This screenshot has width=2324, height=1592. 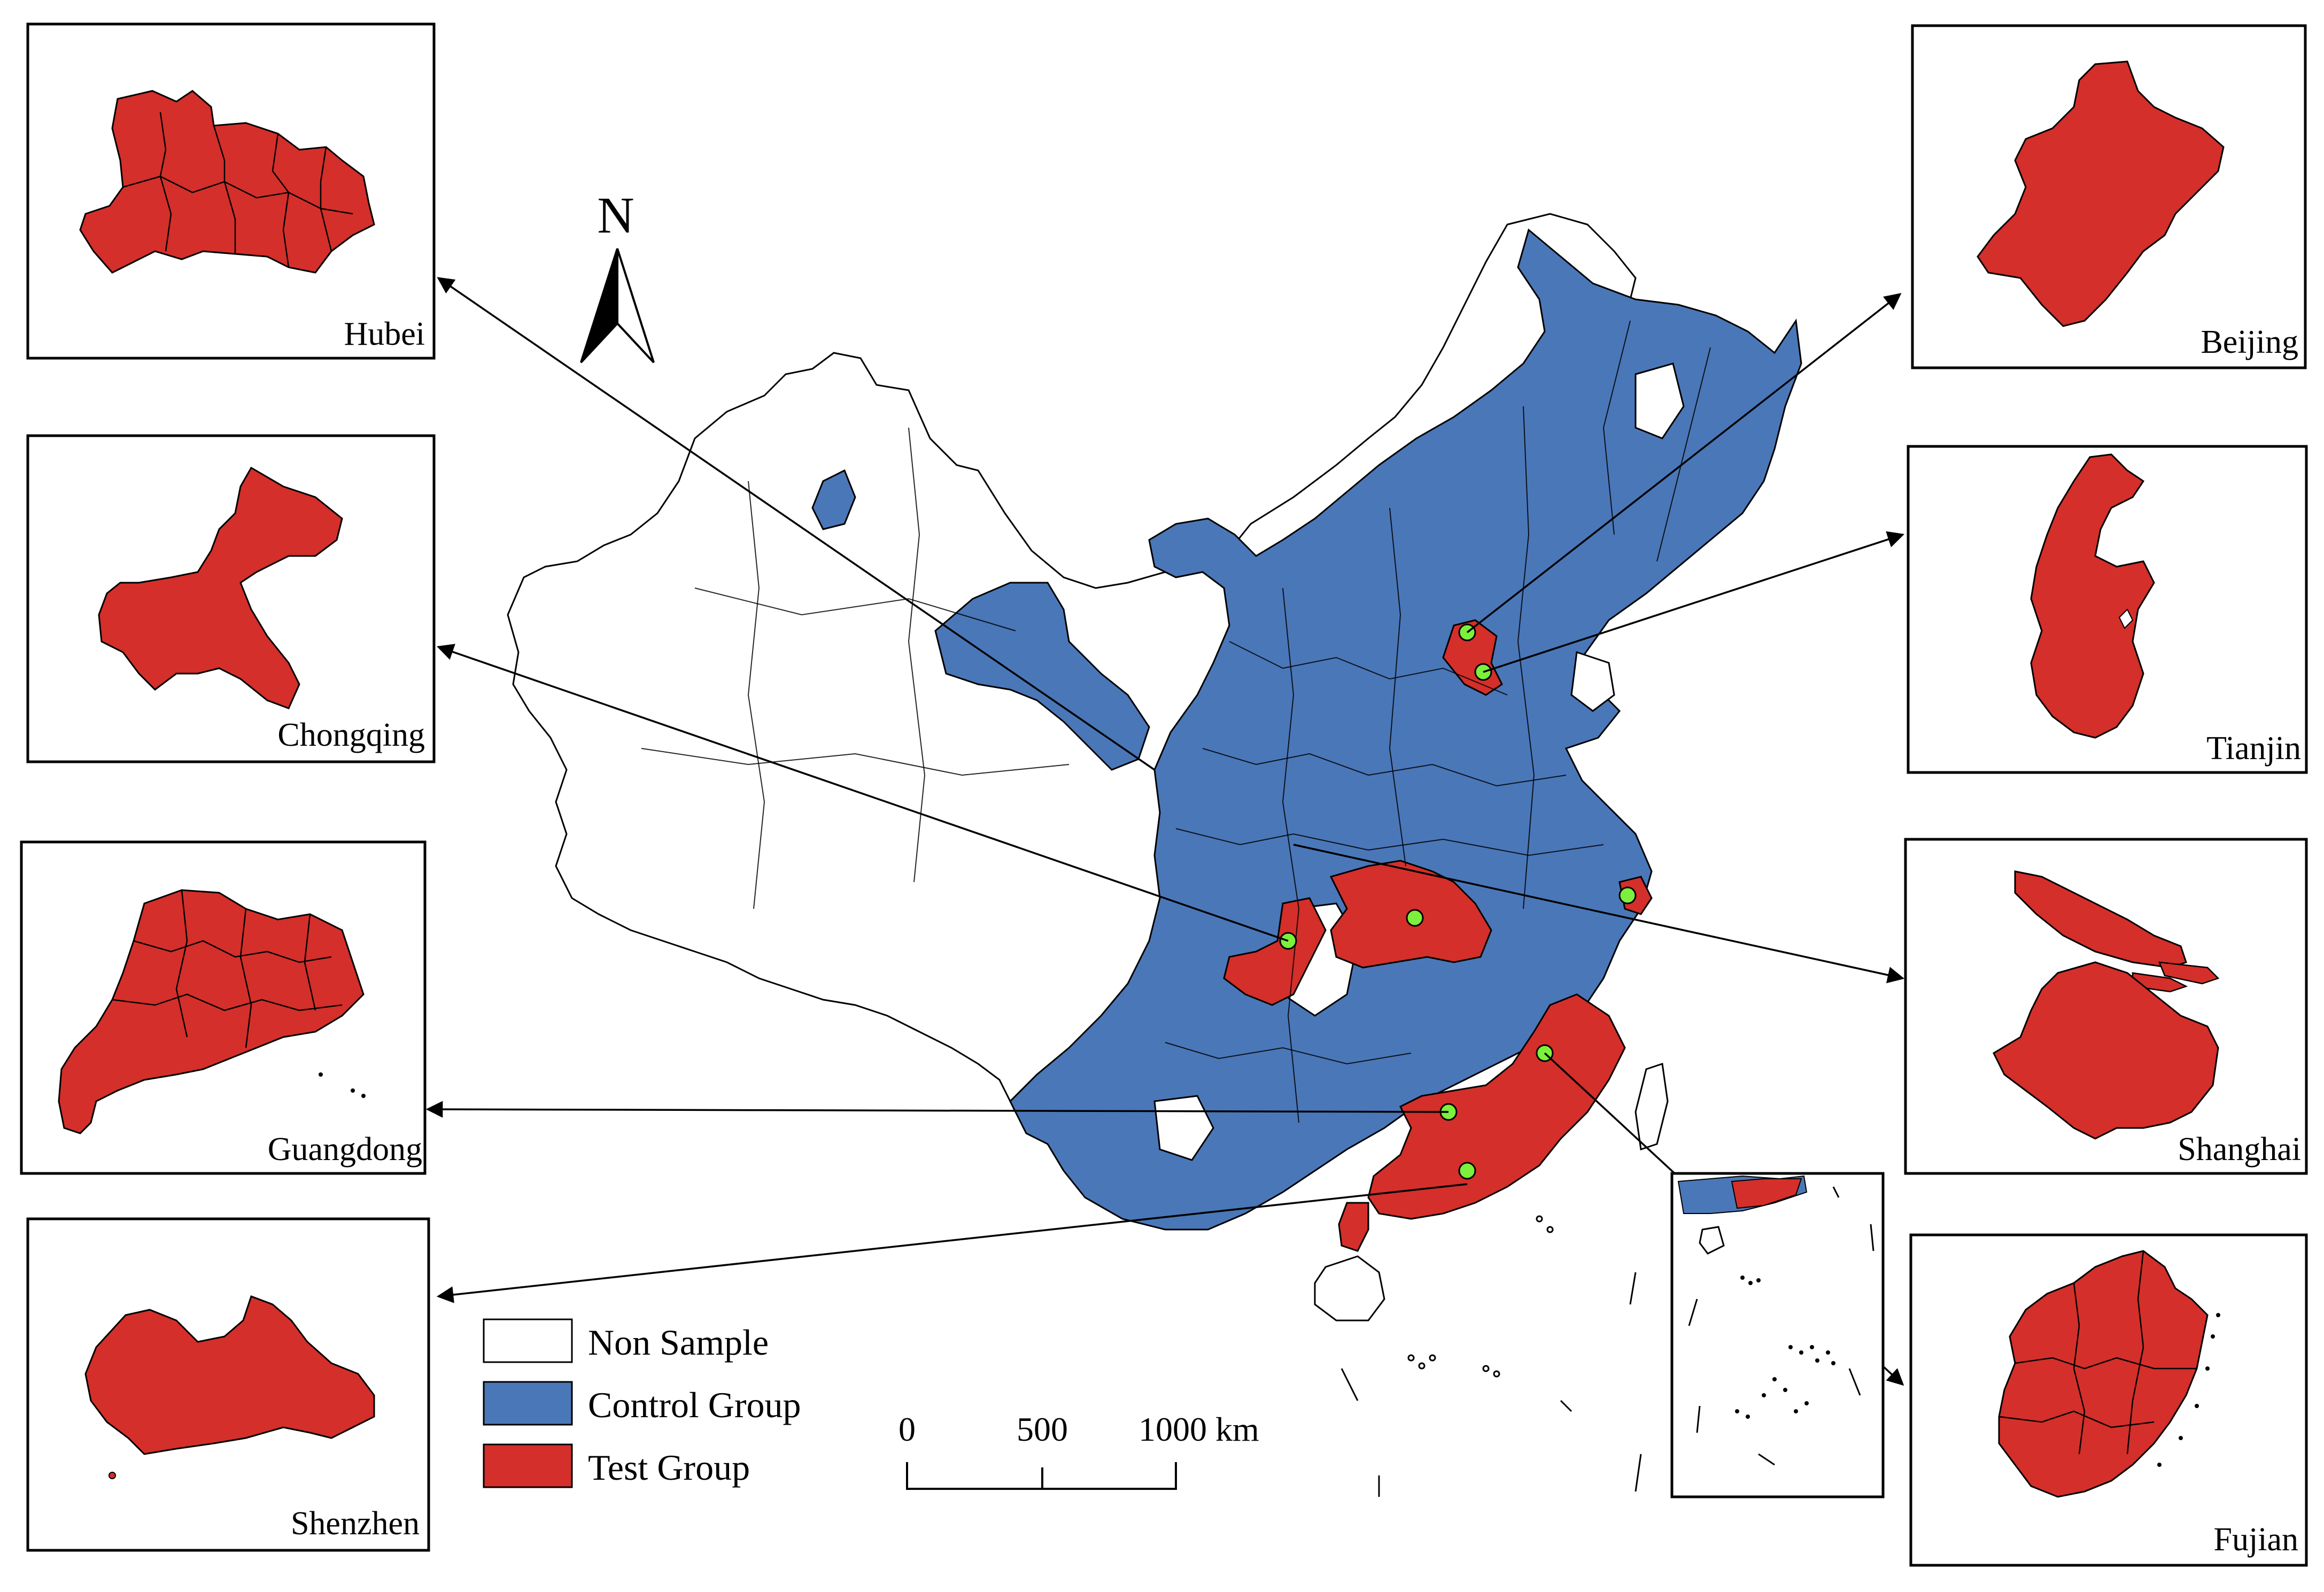 I want to click on inset-guangdong: Guangdong, so click(x=223, y=1007).